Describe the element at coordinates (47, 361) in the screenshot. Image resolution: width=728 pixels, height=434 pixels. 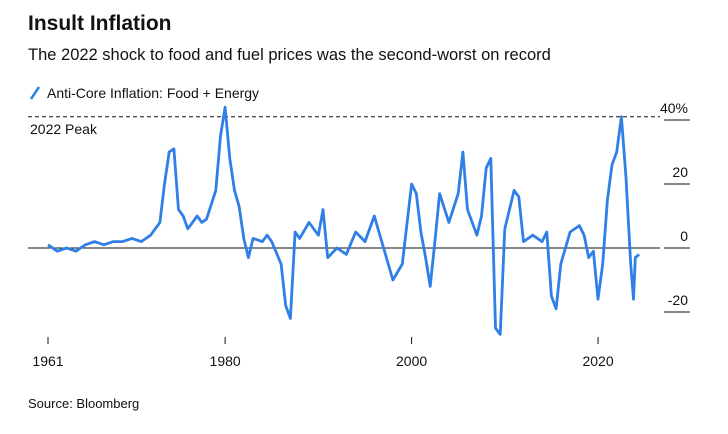
I see `x-tick-label: 1961` at that location.